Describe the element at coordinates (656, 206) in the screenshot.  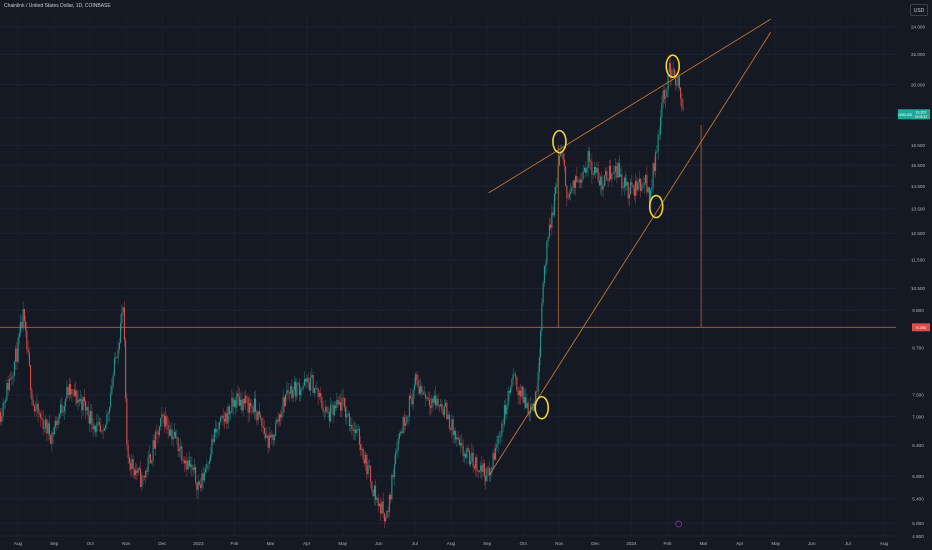
I see `highlight-circle` at that location.